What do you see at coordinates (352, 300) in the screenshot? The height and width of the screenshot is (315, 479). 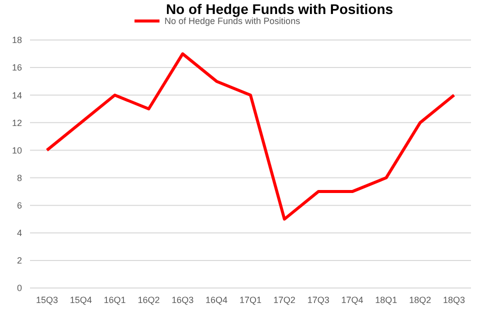 I see `x-tick-label: 17Q4` at bounding box center [352, 300].